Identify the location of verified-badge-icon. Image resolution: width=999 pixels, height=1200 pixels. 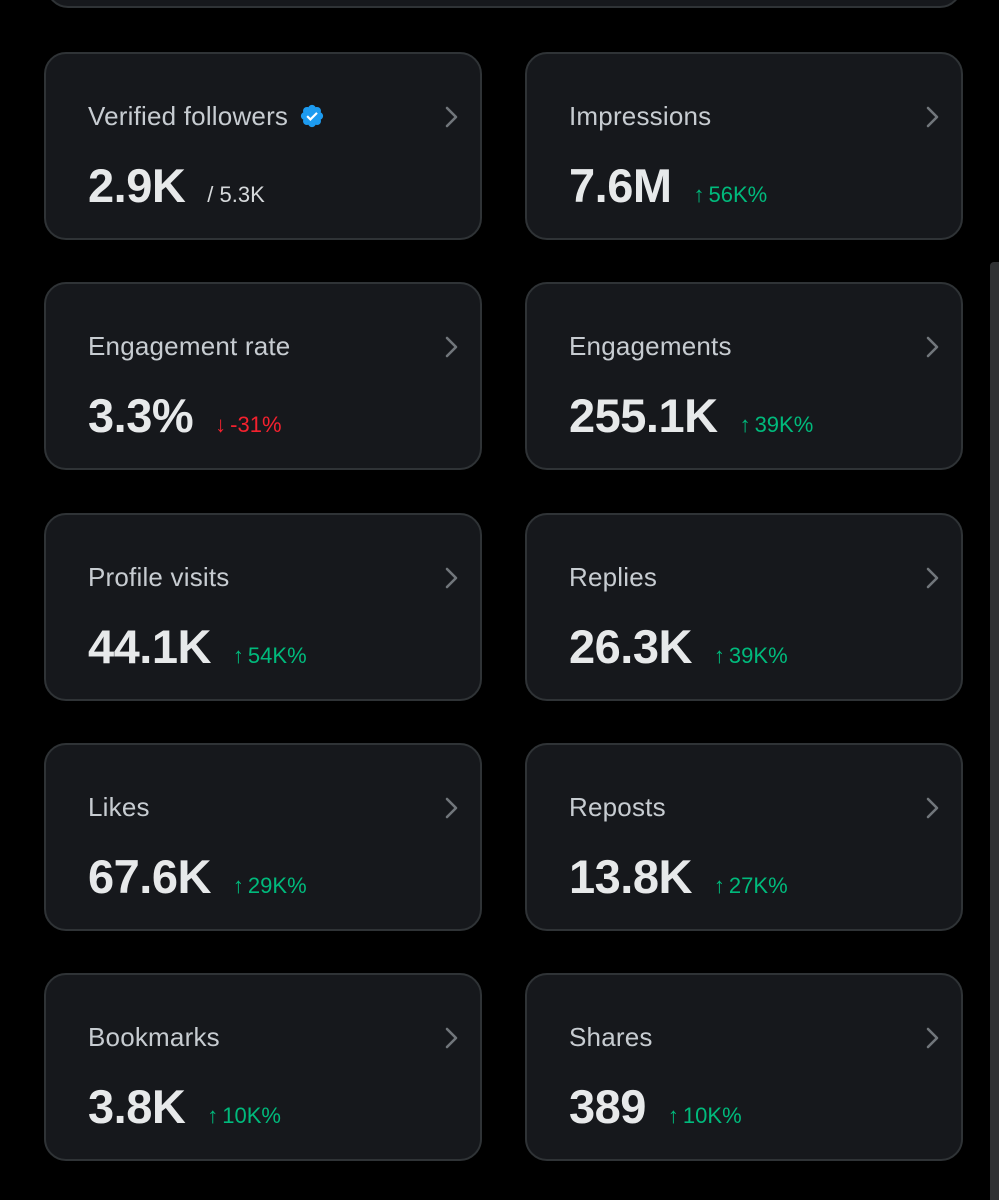
(312, 116).